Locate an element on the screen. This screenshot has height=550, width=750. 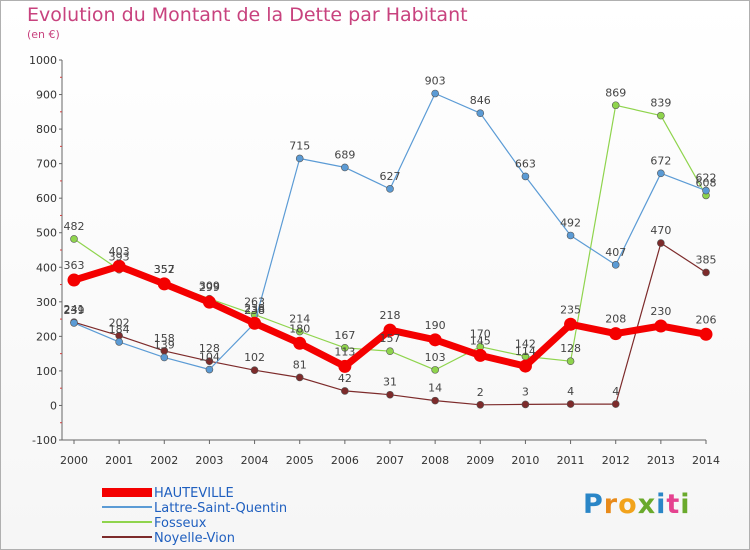
data-label: 142 is located at coordinates (525, 343).